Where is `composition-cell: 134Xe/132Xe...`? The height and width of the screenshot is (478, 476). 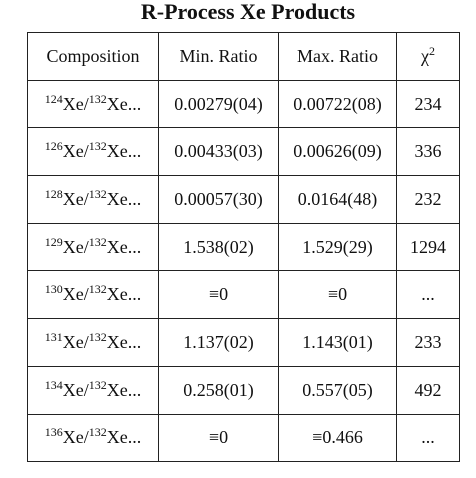 composition-cell: 134Xe/132Xe... is located at coordinates (93, 390).